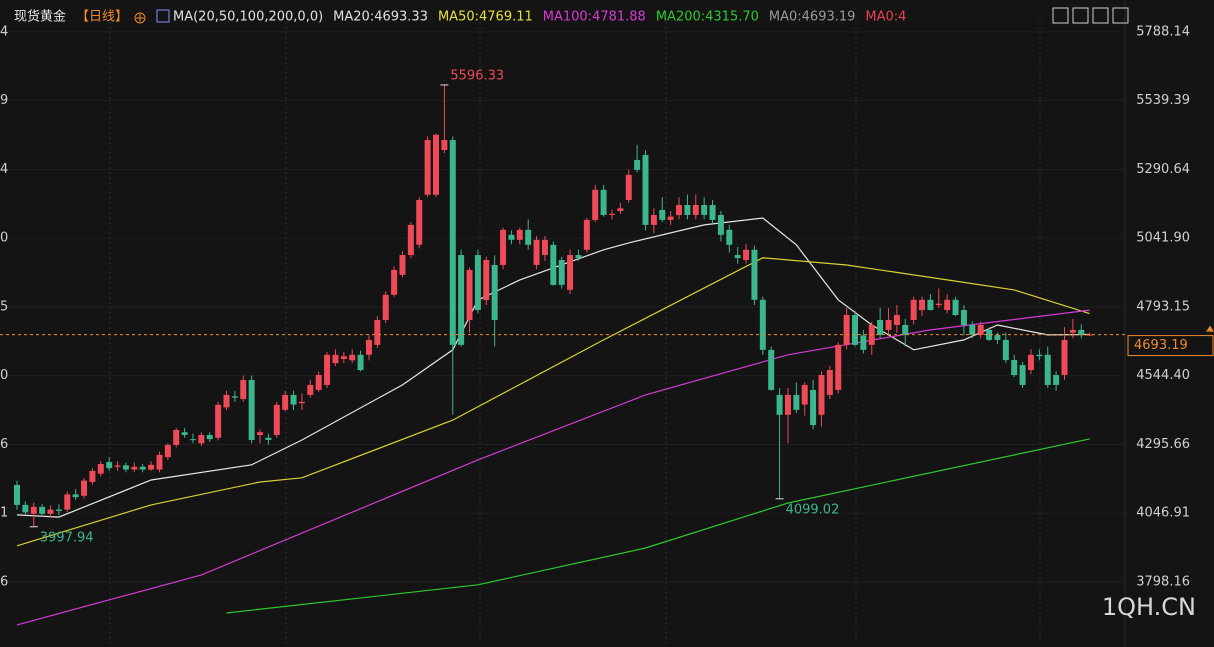 This screenshot has width=1214, height=647. What do you see at coordinates (140, 18) in the screenshot?
I see `add-icon` at bounding box center [140, 18].